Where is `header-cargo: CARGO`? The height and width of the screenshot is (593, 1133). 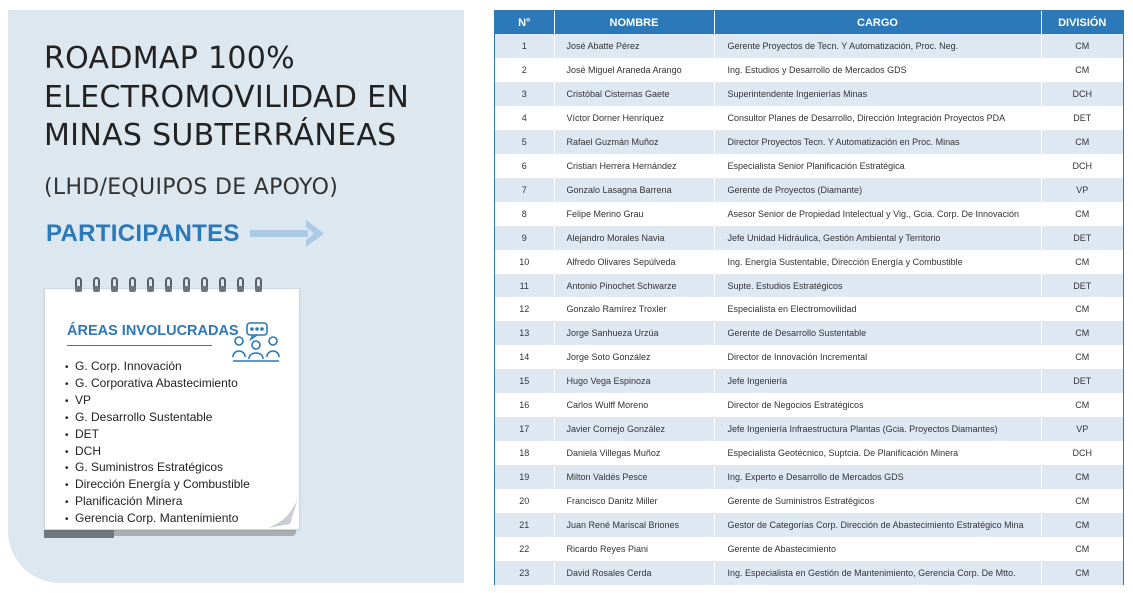
header-cargo: CARGO is located at coordinates (878, 22).